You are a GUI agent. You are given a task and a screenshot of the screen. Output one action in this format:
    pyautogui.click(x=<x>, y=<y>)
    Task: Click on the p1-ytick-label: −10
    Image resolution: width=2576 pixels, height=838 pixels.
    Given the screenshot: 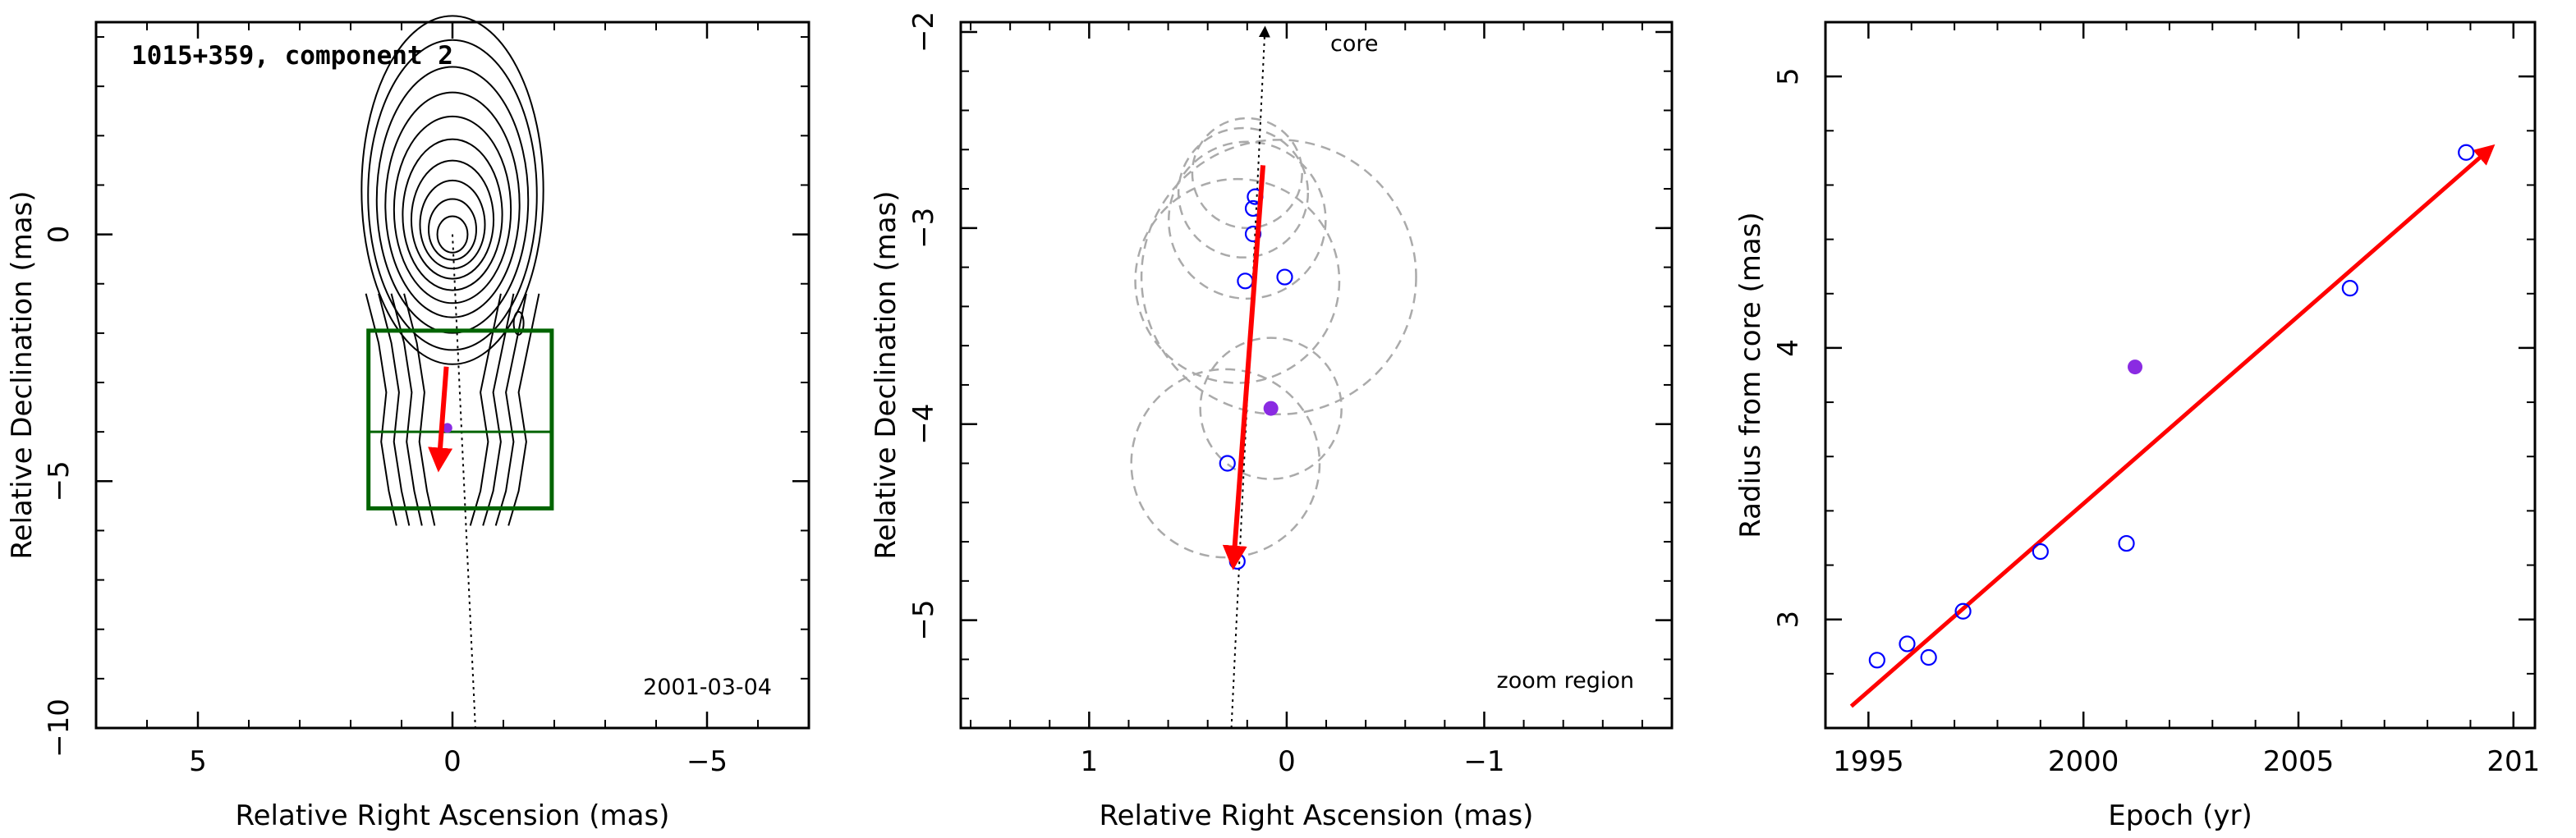 What is the action you would take?
    pyautogui.click(x=59, y=728)
    